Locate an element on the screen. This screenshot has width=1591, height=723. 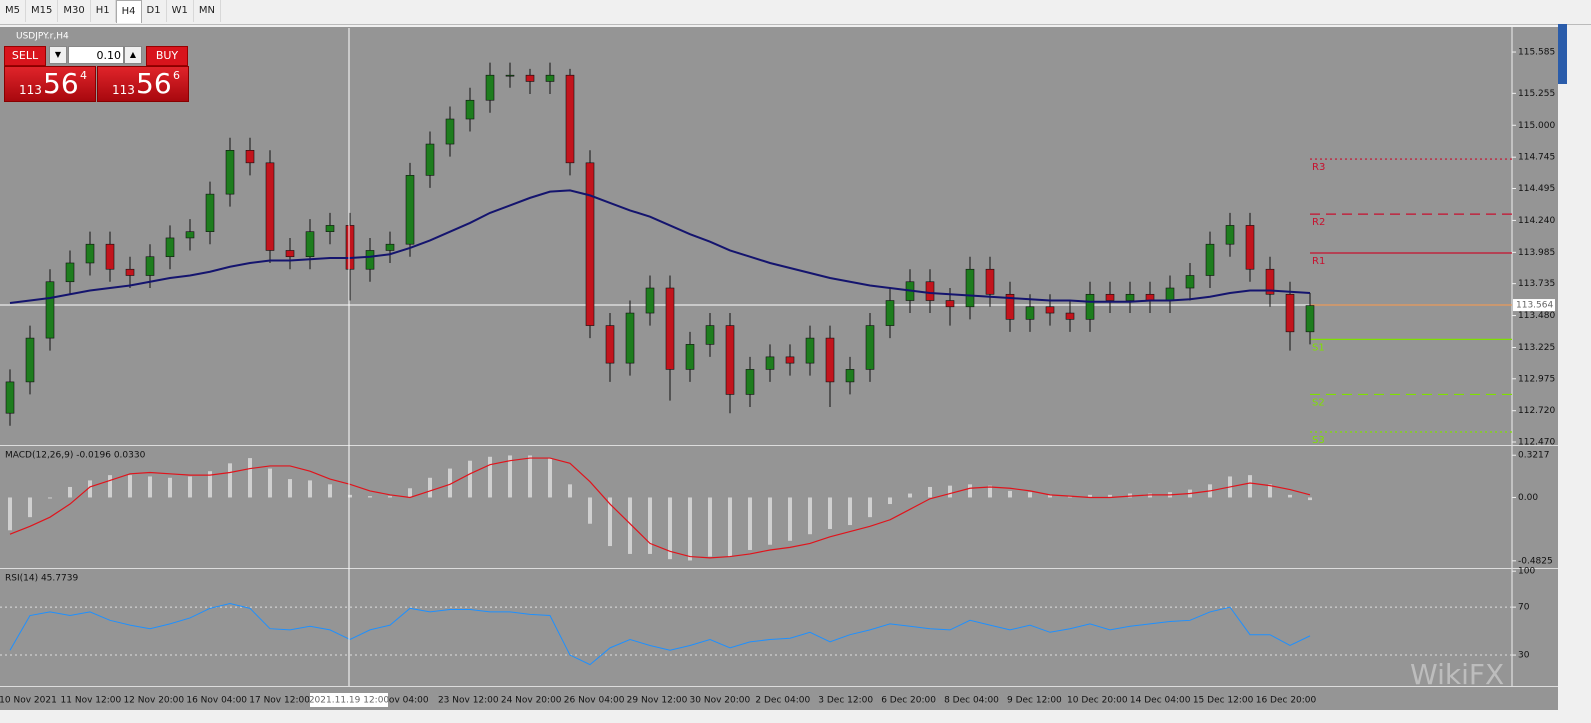
price-tag-label: 113.564 is located at coordinates (1534, 306).